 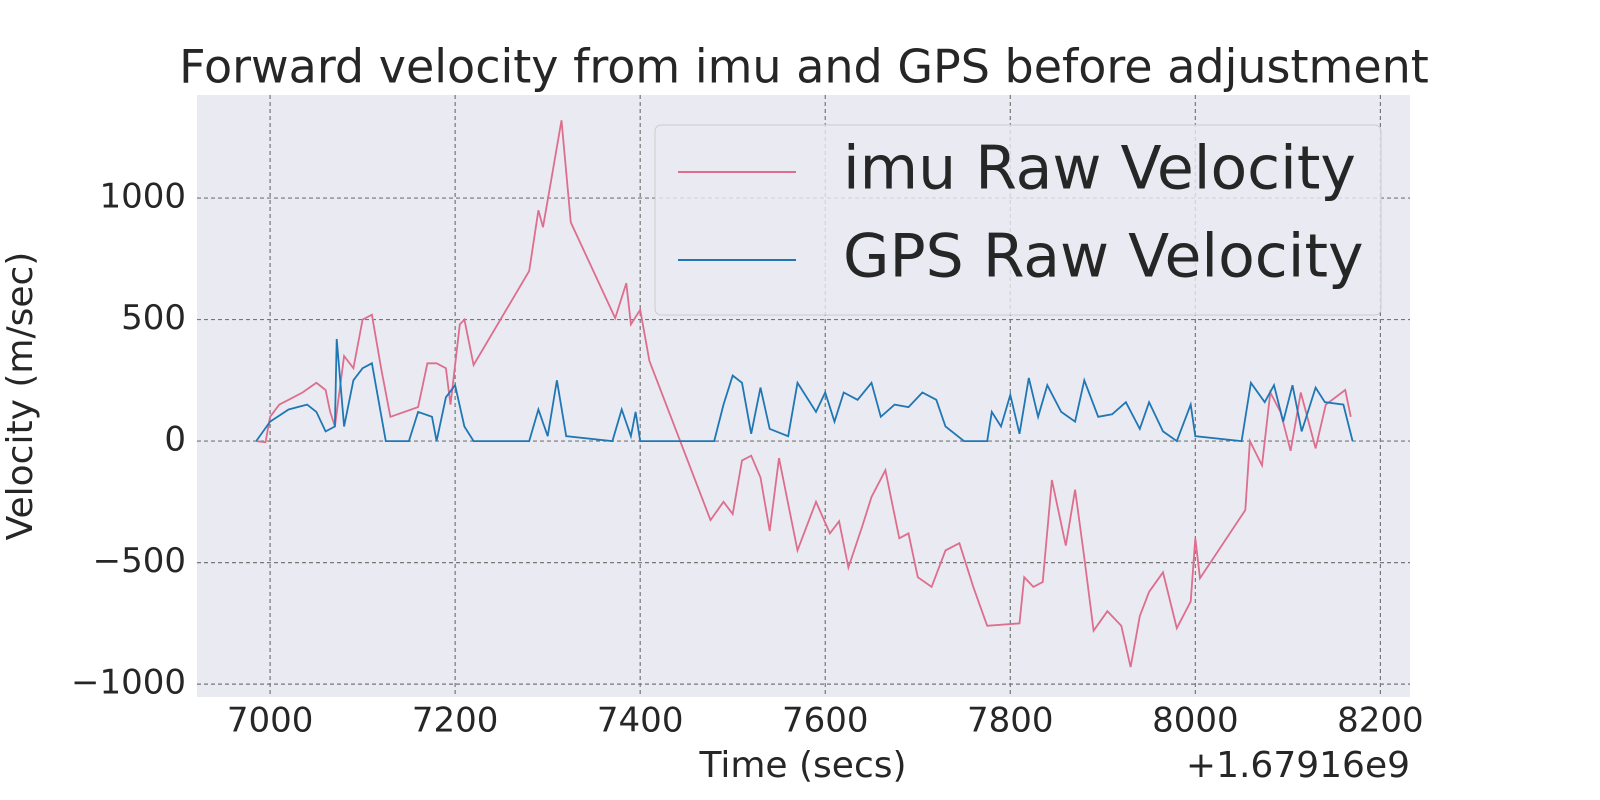 What do you see at coordinates (1195, 721) in the screenshot?
I see `x-tick-label: 8000` at bounding box center [1195, 721].